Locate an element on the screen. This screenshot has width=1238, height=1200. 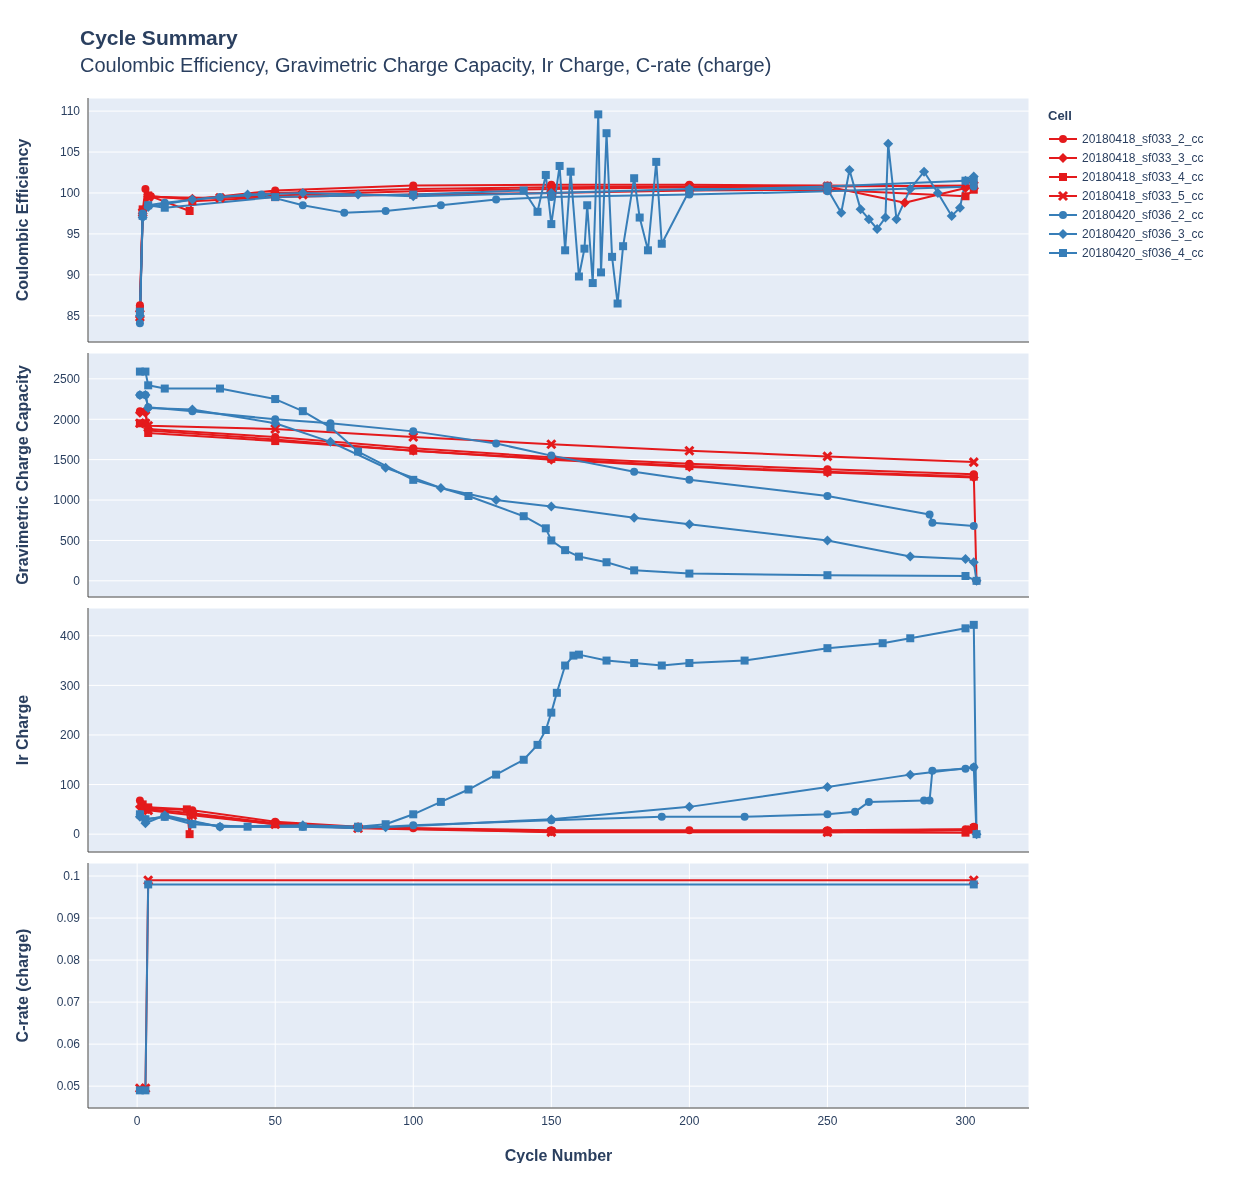
x-tick-label: 200 is located at coordinates (689, 1120).